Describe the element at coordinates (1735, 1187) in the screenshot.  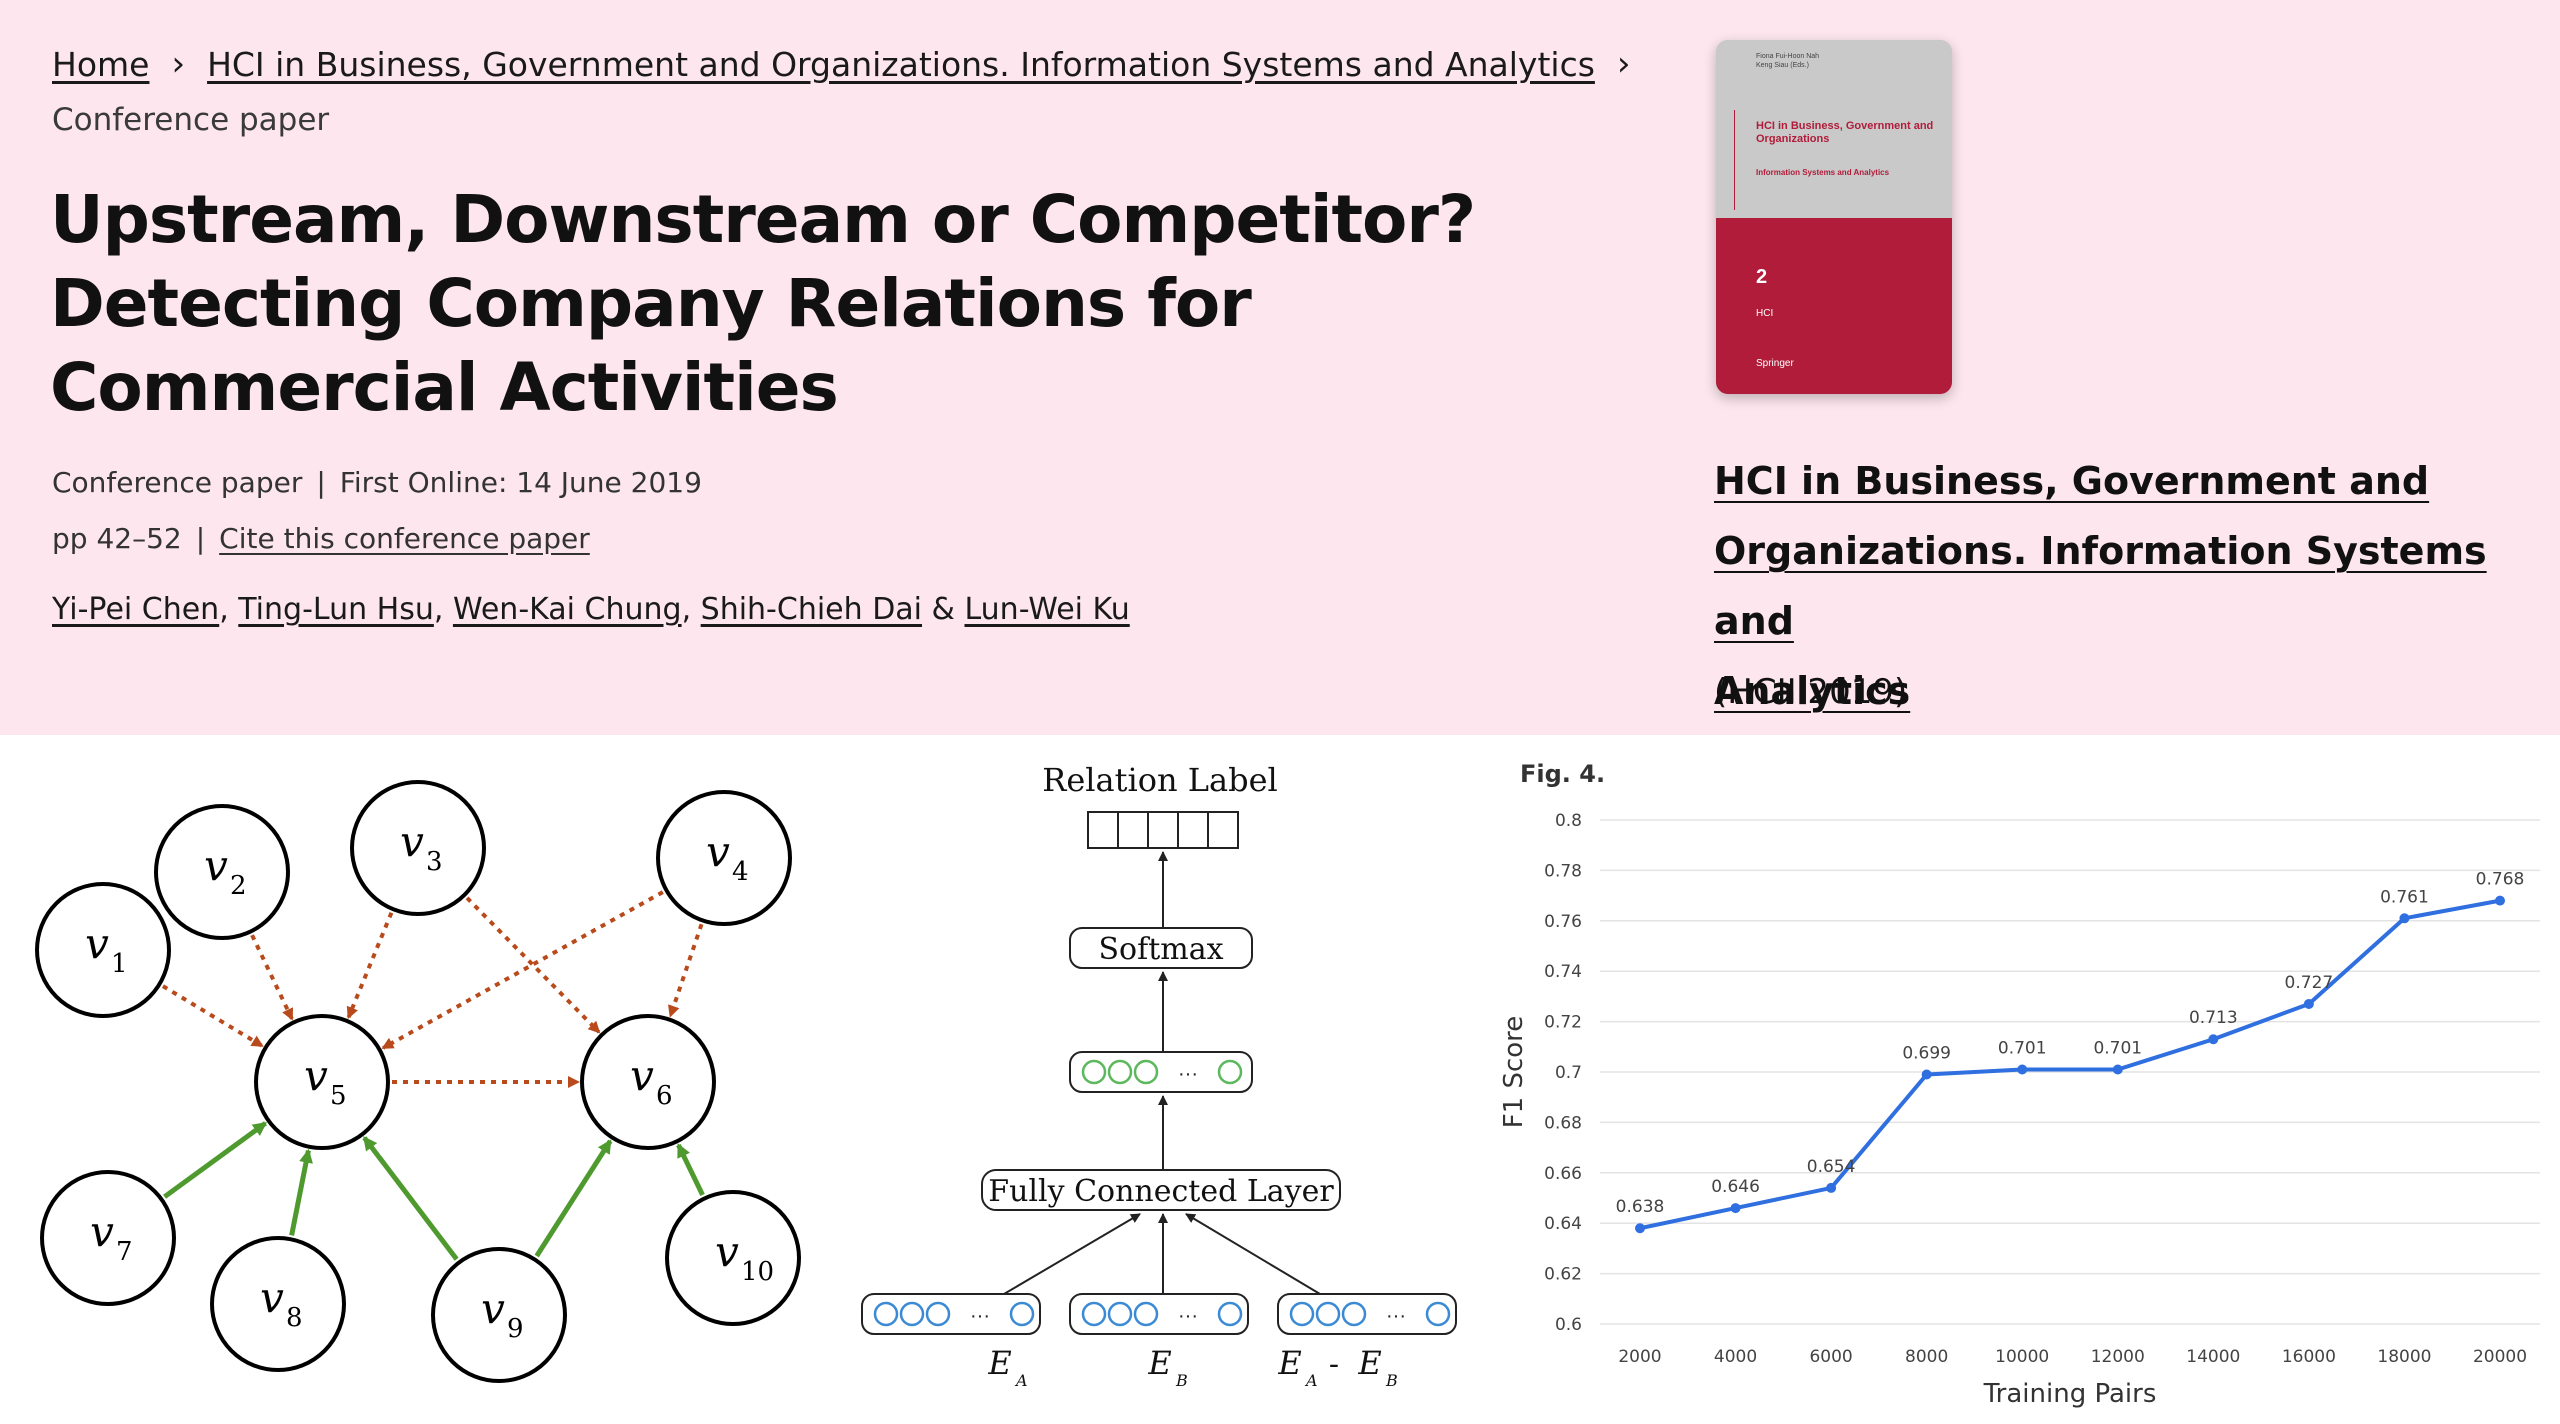
I see `data-label: 0.646` at that location.